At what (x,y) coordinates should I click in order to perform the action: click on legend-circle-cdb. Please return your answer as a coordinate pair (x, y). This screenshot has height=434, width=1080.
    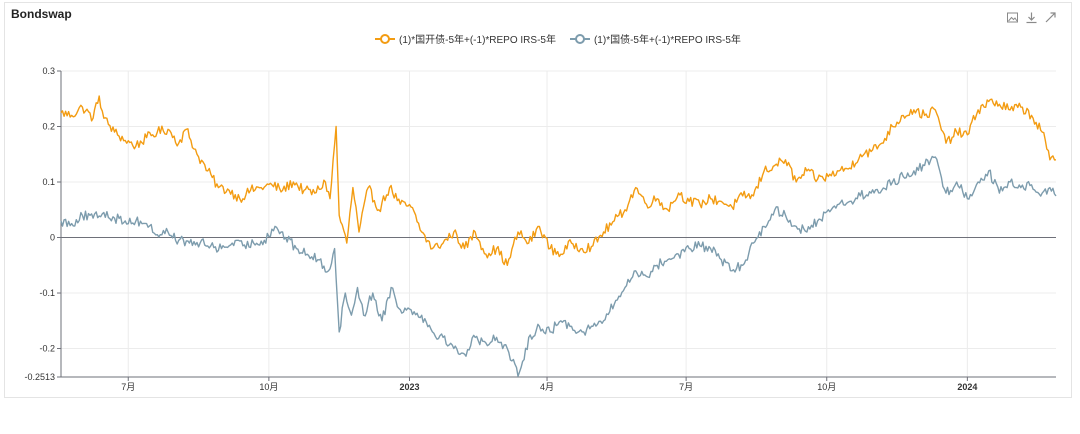
    Looking at the image, I should click on (385, 38).